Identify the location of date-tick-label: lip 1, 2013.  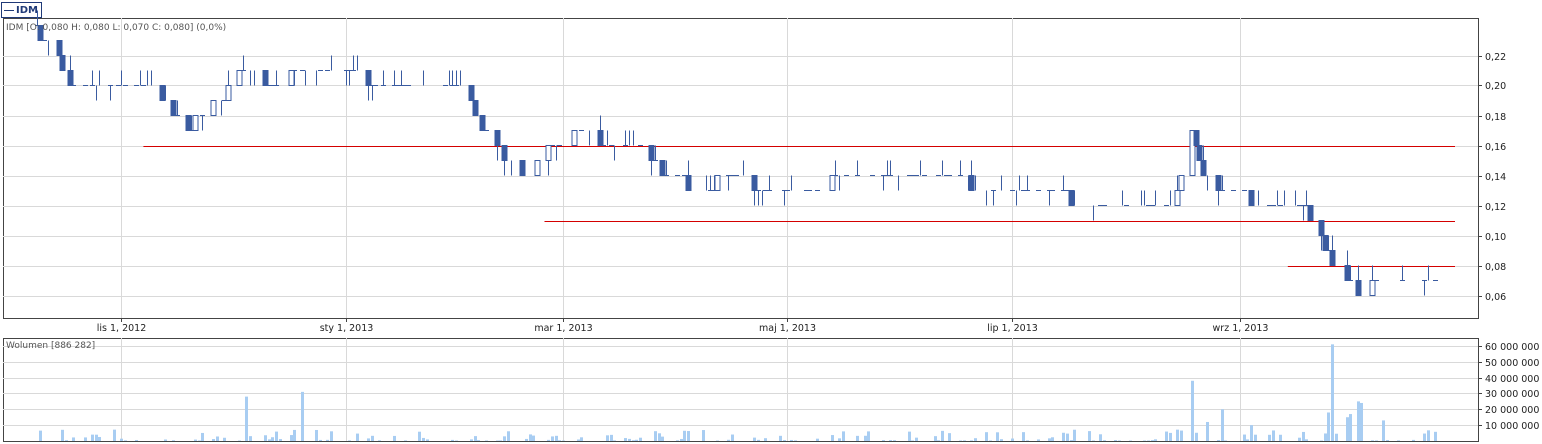
(1012, 328).